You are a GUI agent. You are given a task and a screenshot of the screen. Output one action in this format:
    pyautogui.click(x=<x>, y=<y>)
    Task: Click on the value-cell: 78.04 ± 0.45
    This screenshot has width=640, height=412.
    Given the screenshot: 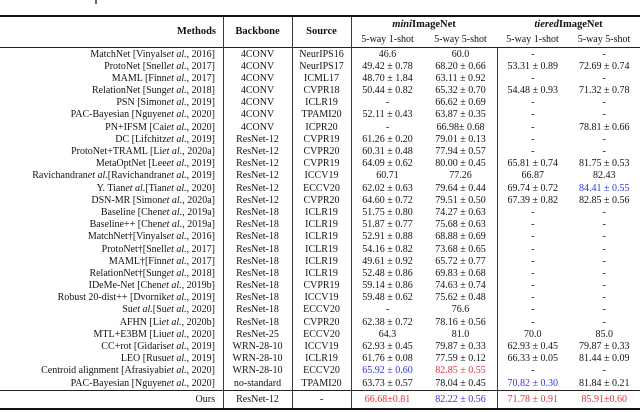 What is the action you would take?
    pyautogui.click(x=460, y=383)
    